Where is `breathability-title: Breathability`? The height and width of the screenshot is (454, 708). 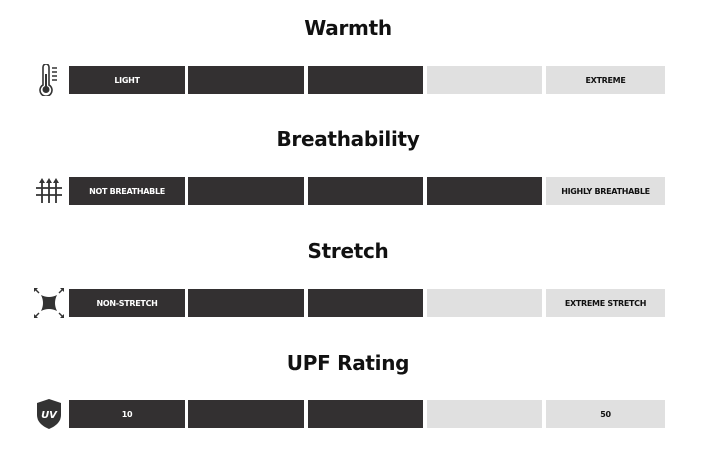 breathability-title: Breathability is located at coordinates (348, 139).